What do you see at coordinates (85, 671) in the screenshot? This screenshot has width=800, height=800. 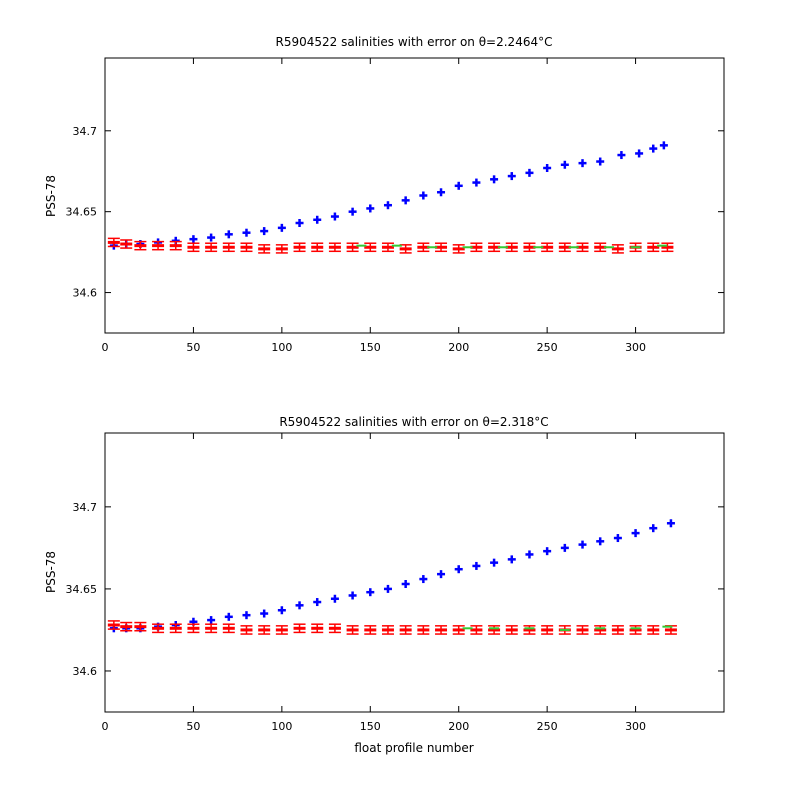 I see `y-tick-label: 34.6` at bounding box center [85, 671].